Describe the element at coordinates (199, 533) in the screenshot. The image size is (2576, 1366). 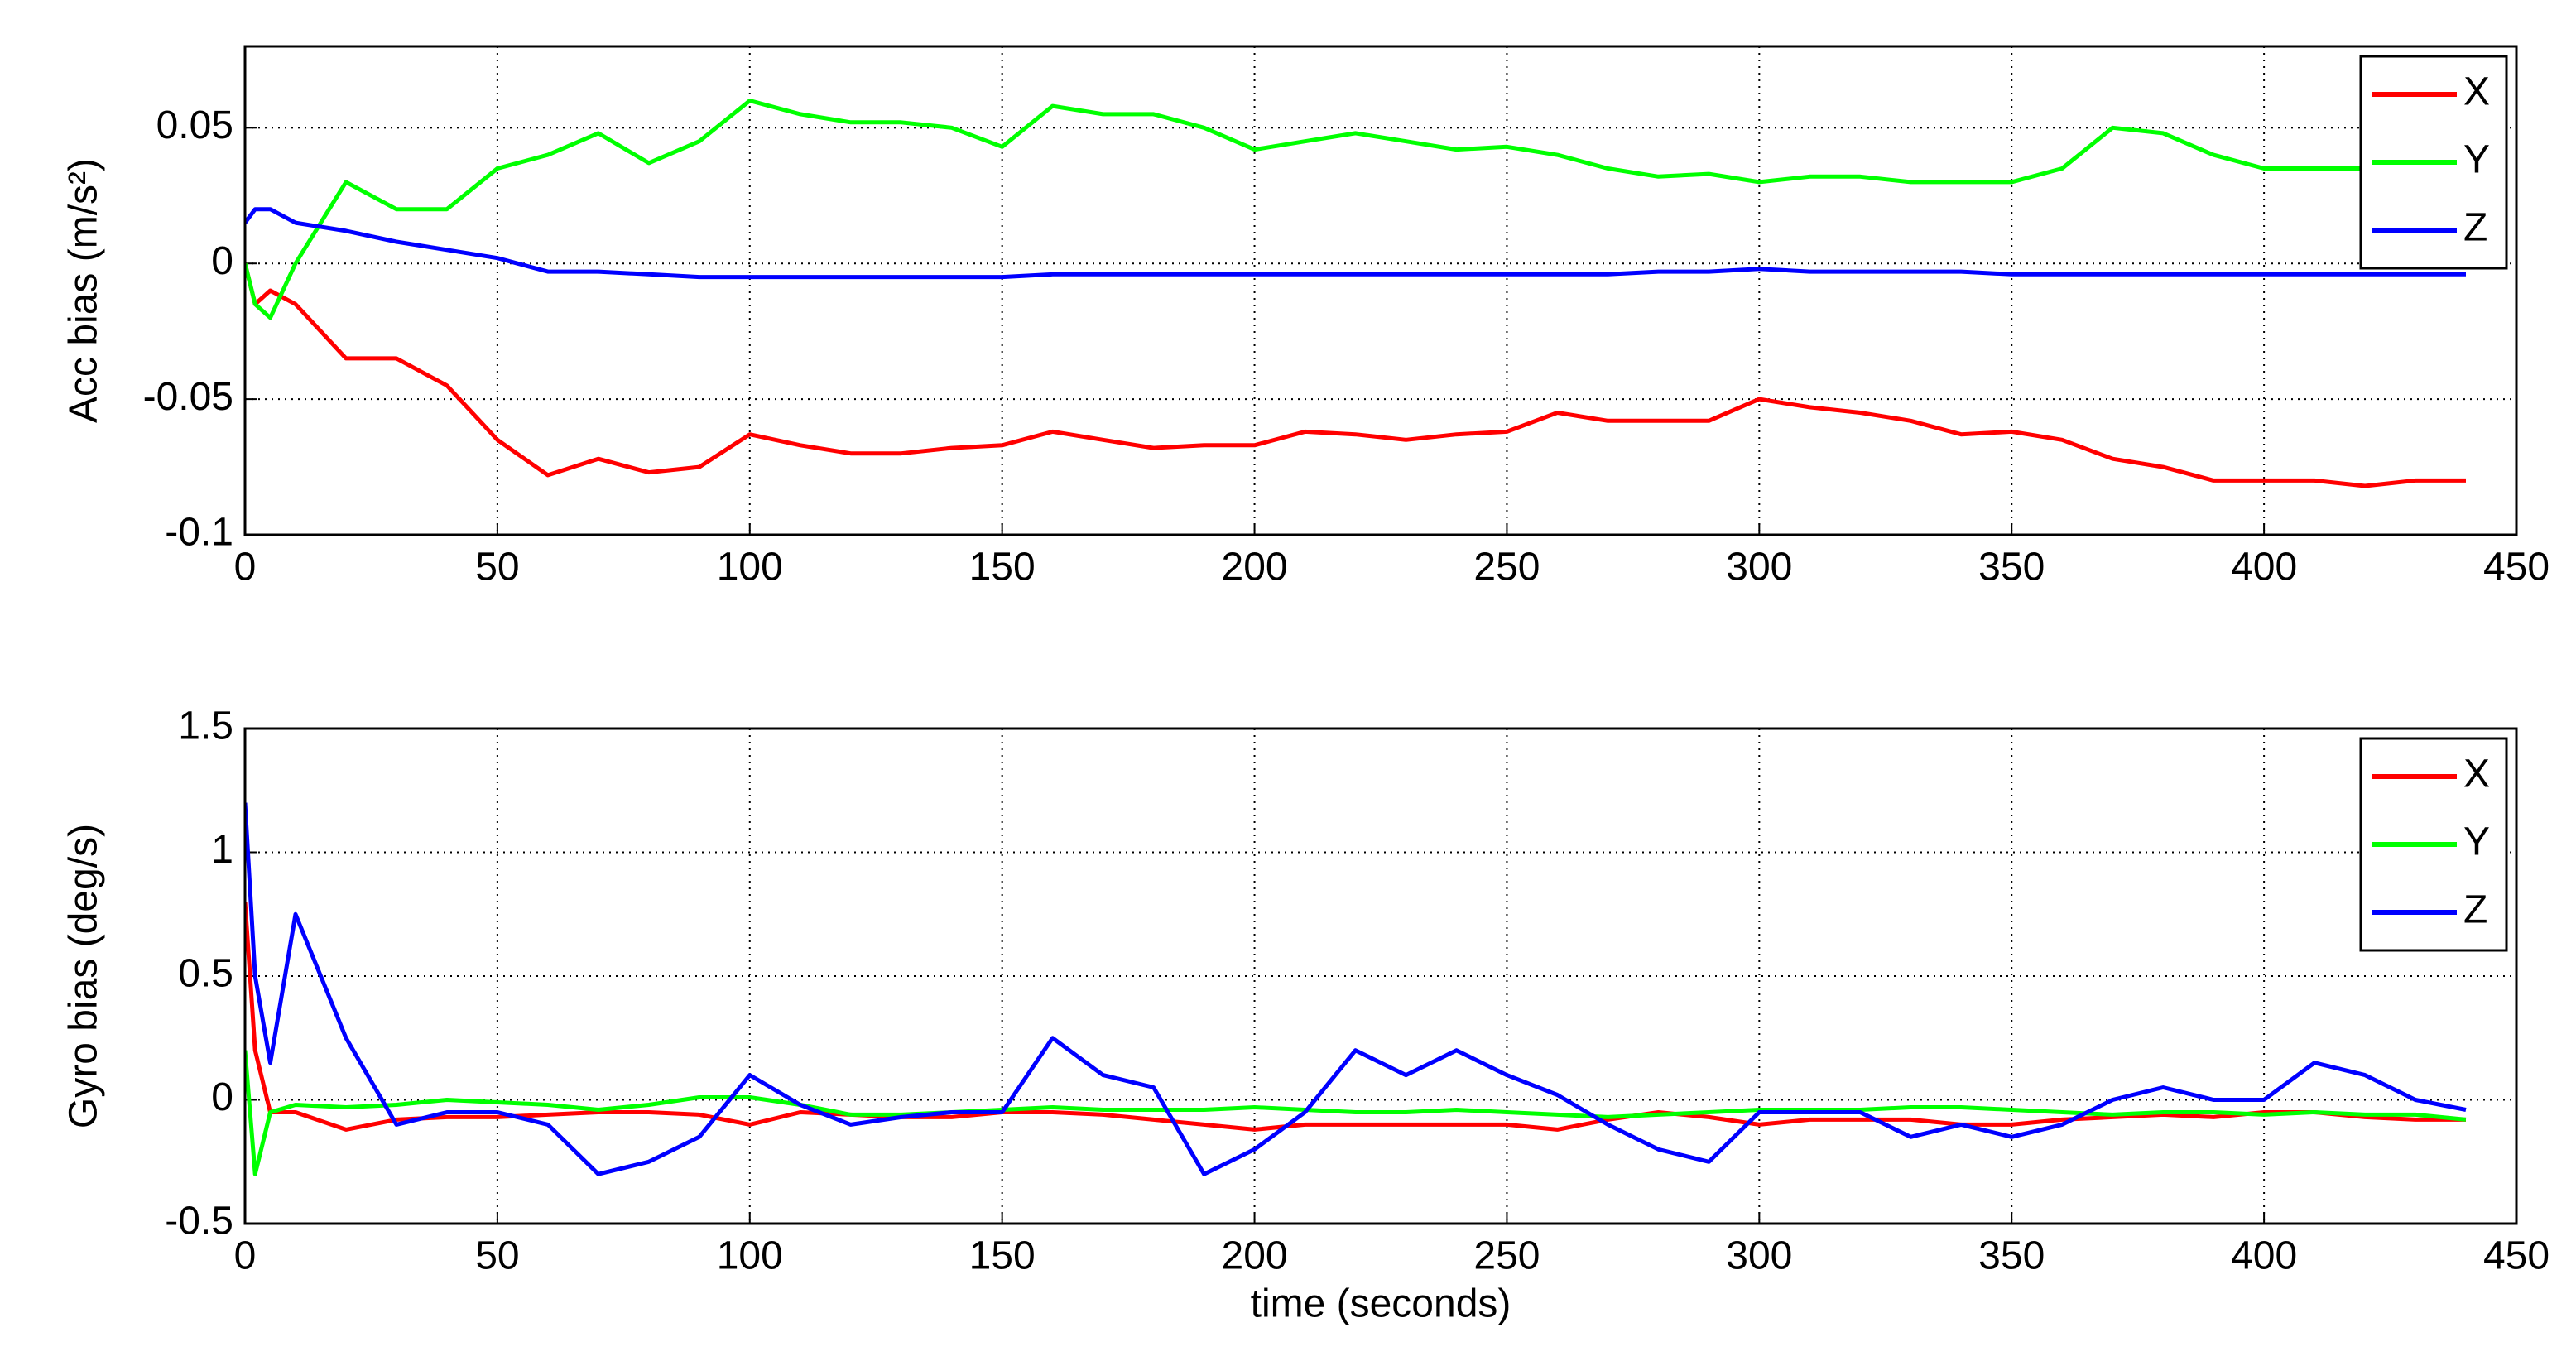
I see `y-tick-label: -0.1` at that location.